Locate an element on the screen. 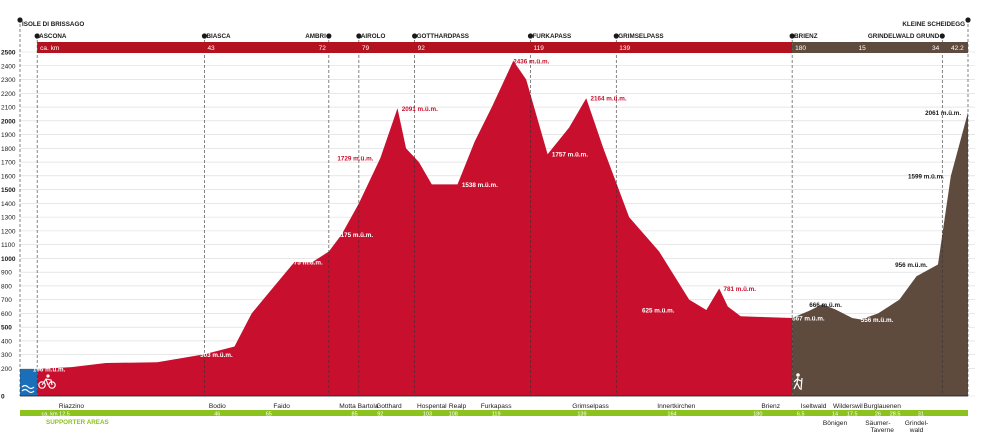 This screenshot has width=985, height=441. discipline-icons is located at coordinates (412, 383).